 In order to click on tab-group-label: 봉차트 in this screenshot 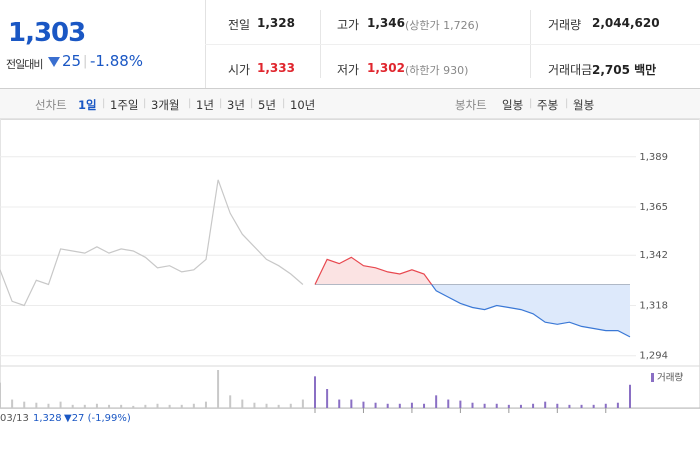, I will do `click(471, 105)`.